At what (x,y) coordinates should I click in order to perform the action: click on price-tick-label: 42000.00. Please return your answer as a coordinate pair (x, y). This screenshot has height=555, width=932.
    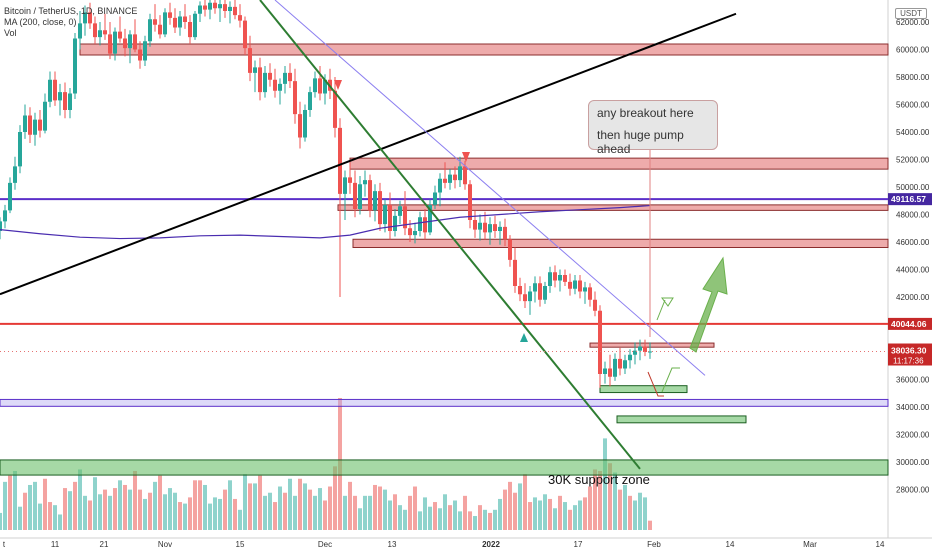
    Looking at the image, I should click on (913, 297).